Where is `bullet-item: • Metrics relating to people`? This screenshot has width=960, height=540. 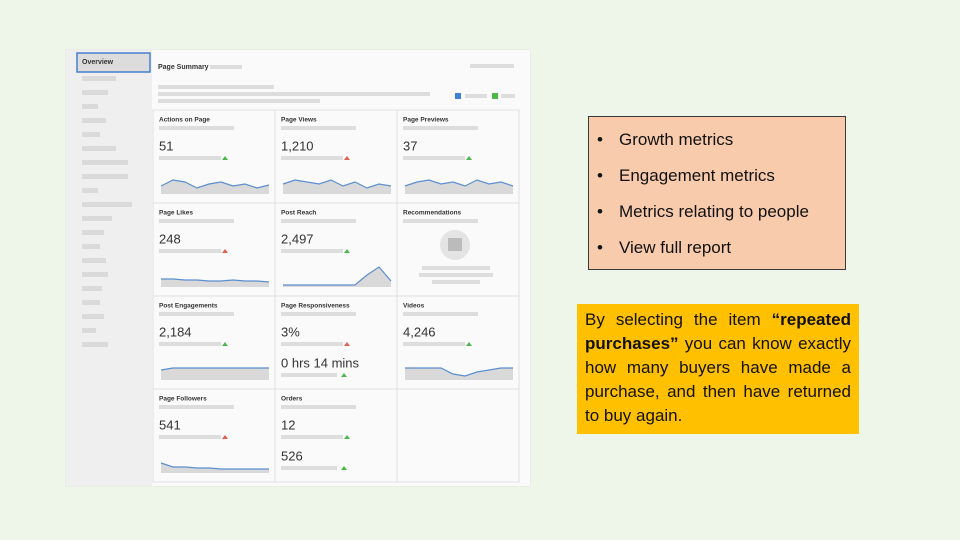
bullet-item: • Metrics relating to people is located at coordinates (703, 212).